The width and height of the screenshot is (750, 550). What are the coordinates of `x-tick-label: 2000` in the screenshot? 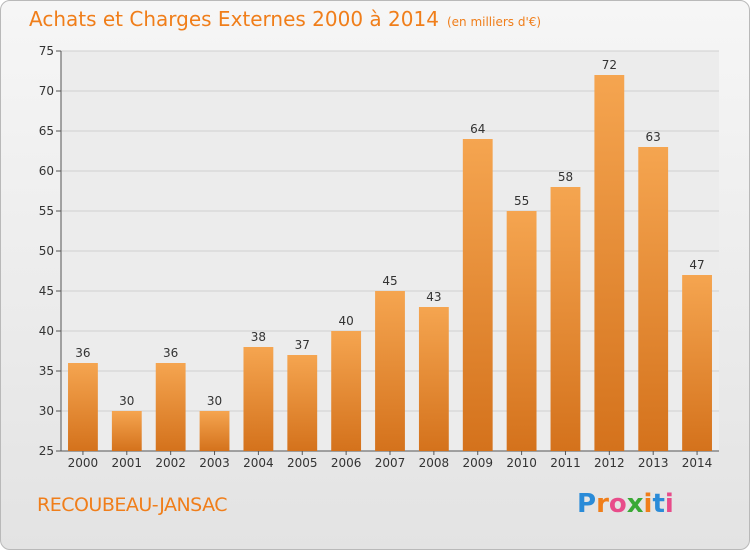 It's located at (83, 463).